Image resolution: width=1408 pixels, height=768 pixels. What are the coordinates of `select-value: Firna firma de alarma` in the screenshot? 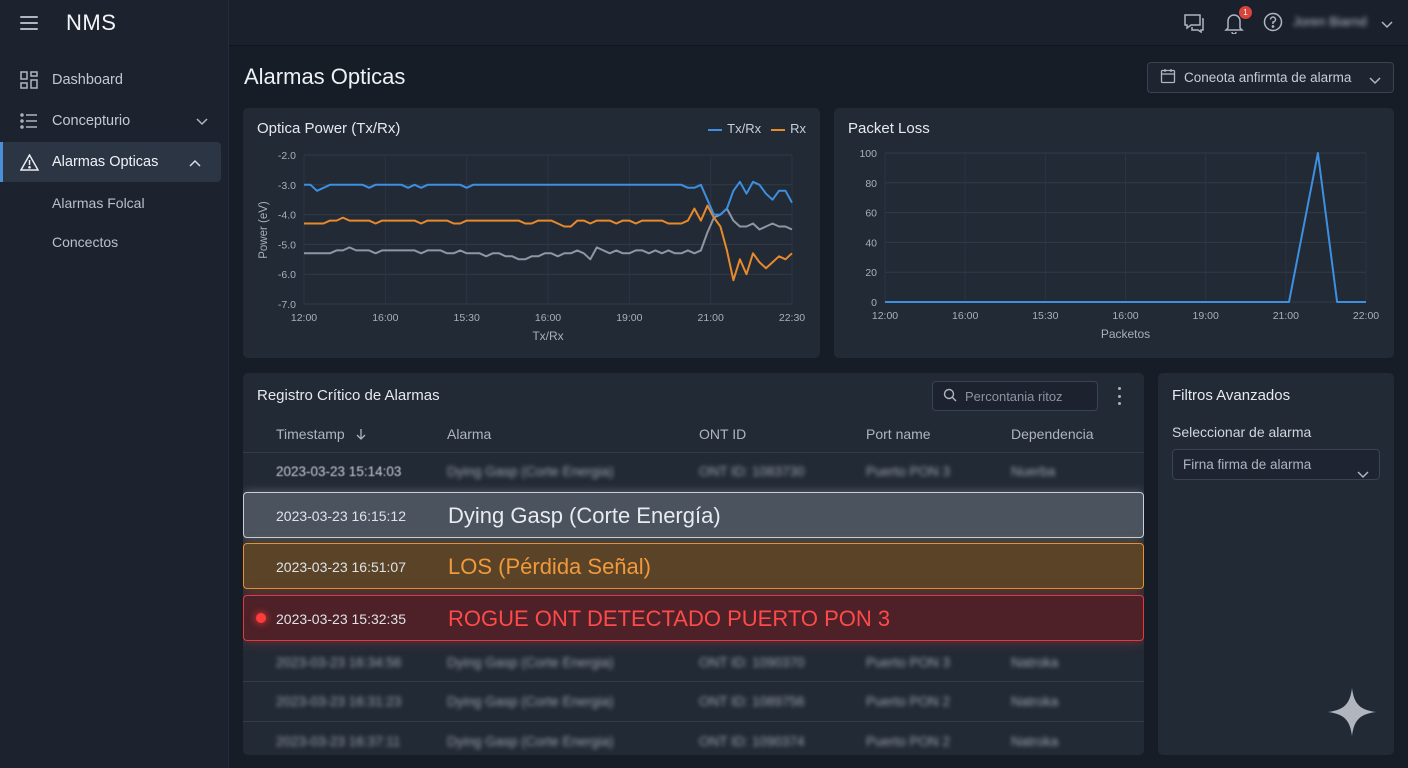 It's located at (1247, 464).